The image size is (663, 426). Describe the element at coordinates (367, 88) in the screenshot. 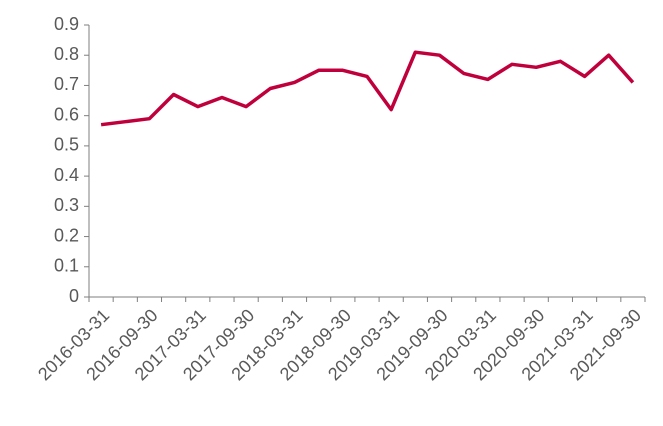

I see `data-line` at that location.